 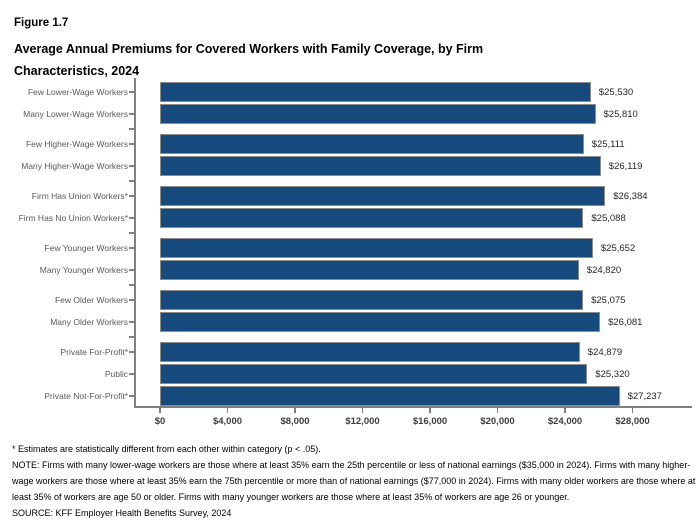 What do you see at coordinates (41, 23) in the screenshot?
I see `figure-label: Figure 1.7` at bounding box center [41, 23].